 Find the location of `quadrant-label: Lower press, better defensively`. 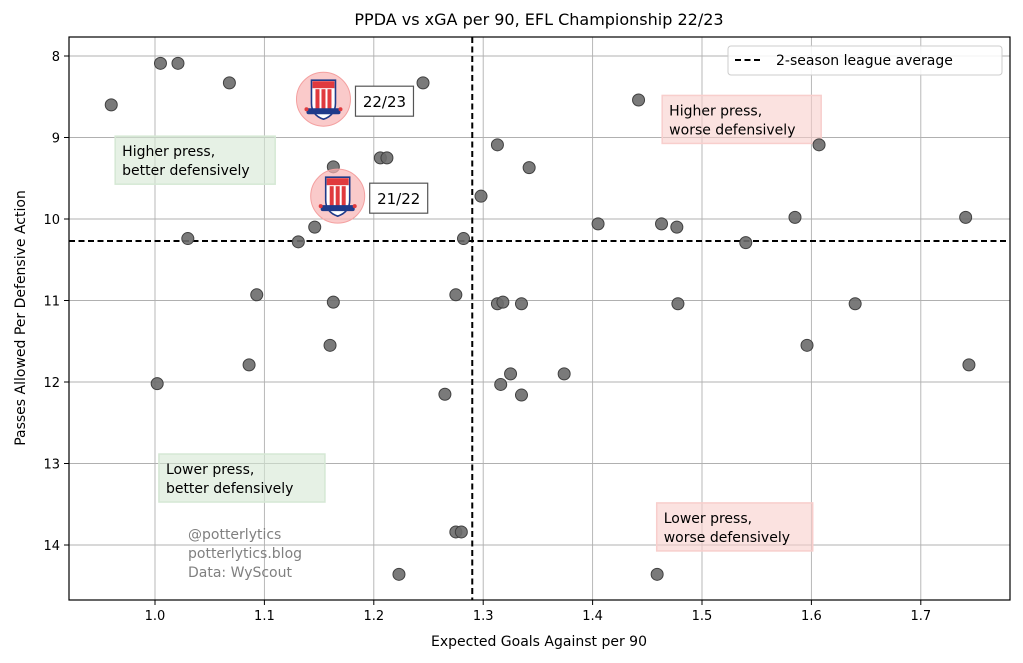

quadrant-label: Lower press, better defensively is located at coordinates (242, 478).